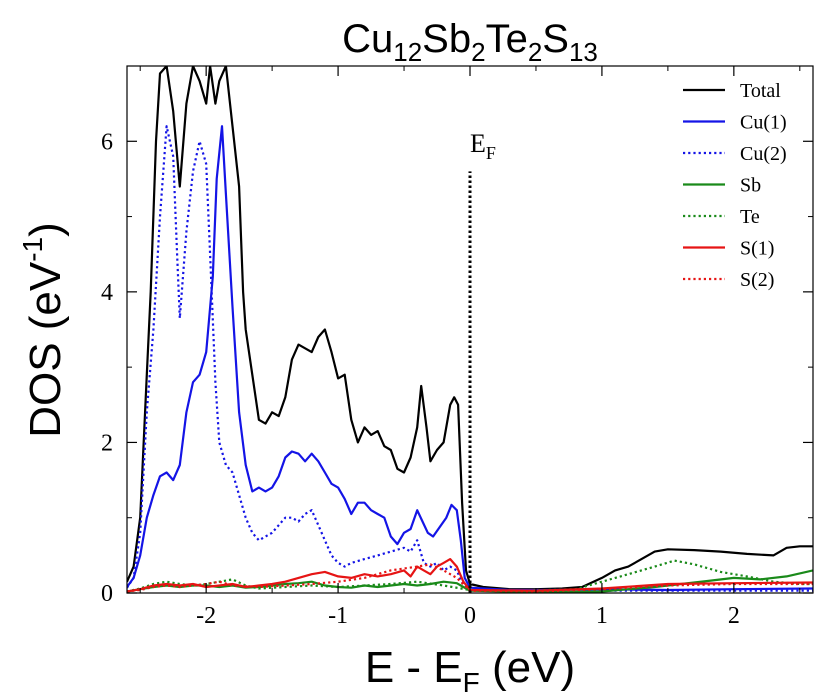 The height and width of the screenshot is (700, 816). What do you see at coordinates (760, 91) in the screenshot?
I see `legend-label-total: Total` at bounding box center [760, 91].